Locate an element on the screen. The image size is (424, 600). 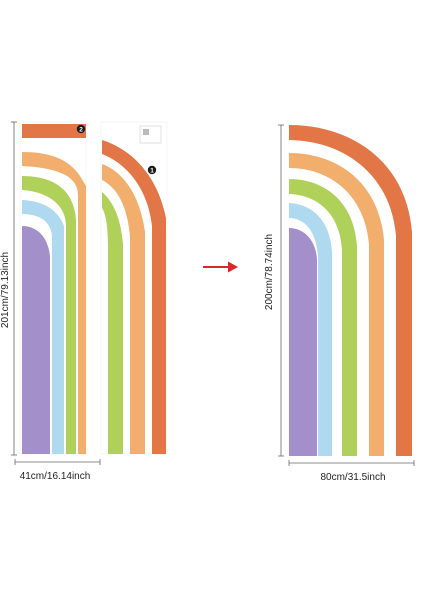
assembled-green-arch is located at coordinates (323, 317).